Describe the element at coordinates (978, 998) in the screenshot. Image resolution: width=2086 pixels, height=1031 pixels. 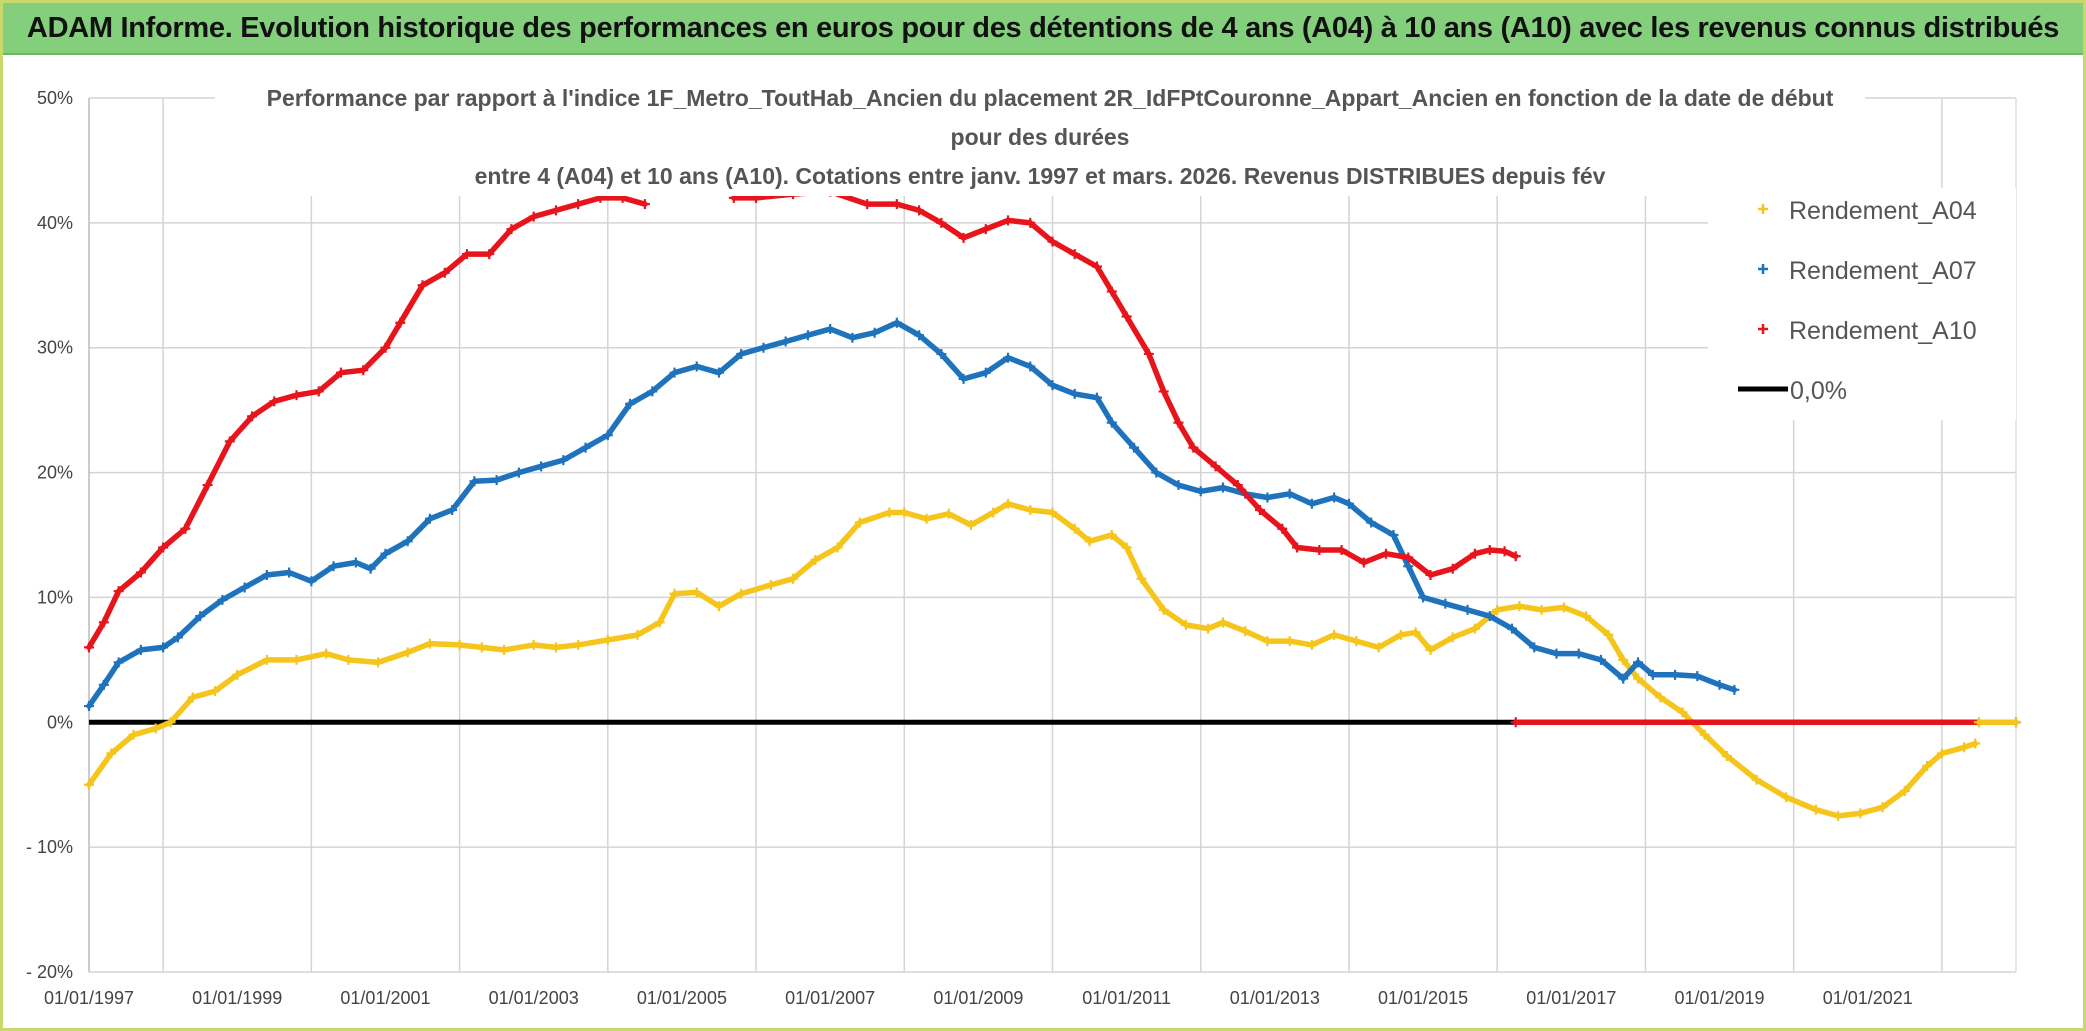
I see `x-tick-label: 01/01/2009` at that location.